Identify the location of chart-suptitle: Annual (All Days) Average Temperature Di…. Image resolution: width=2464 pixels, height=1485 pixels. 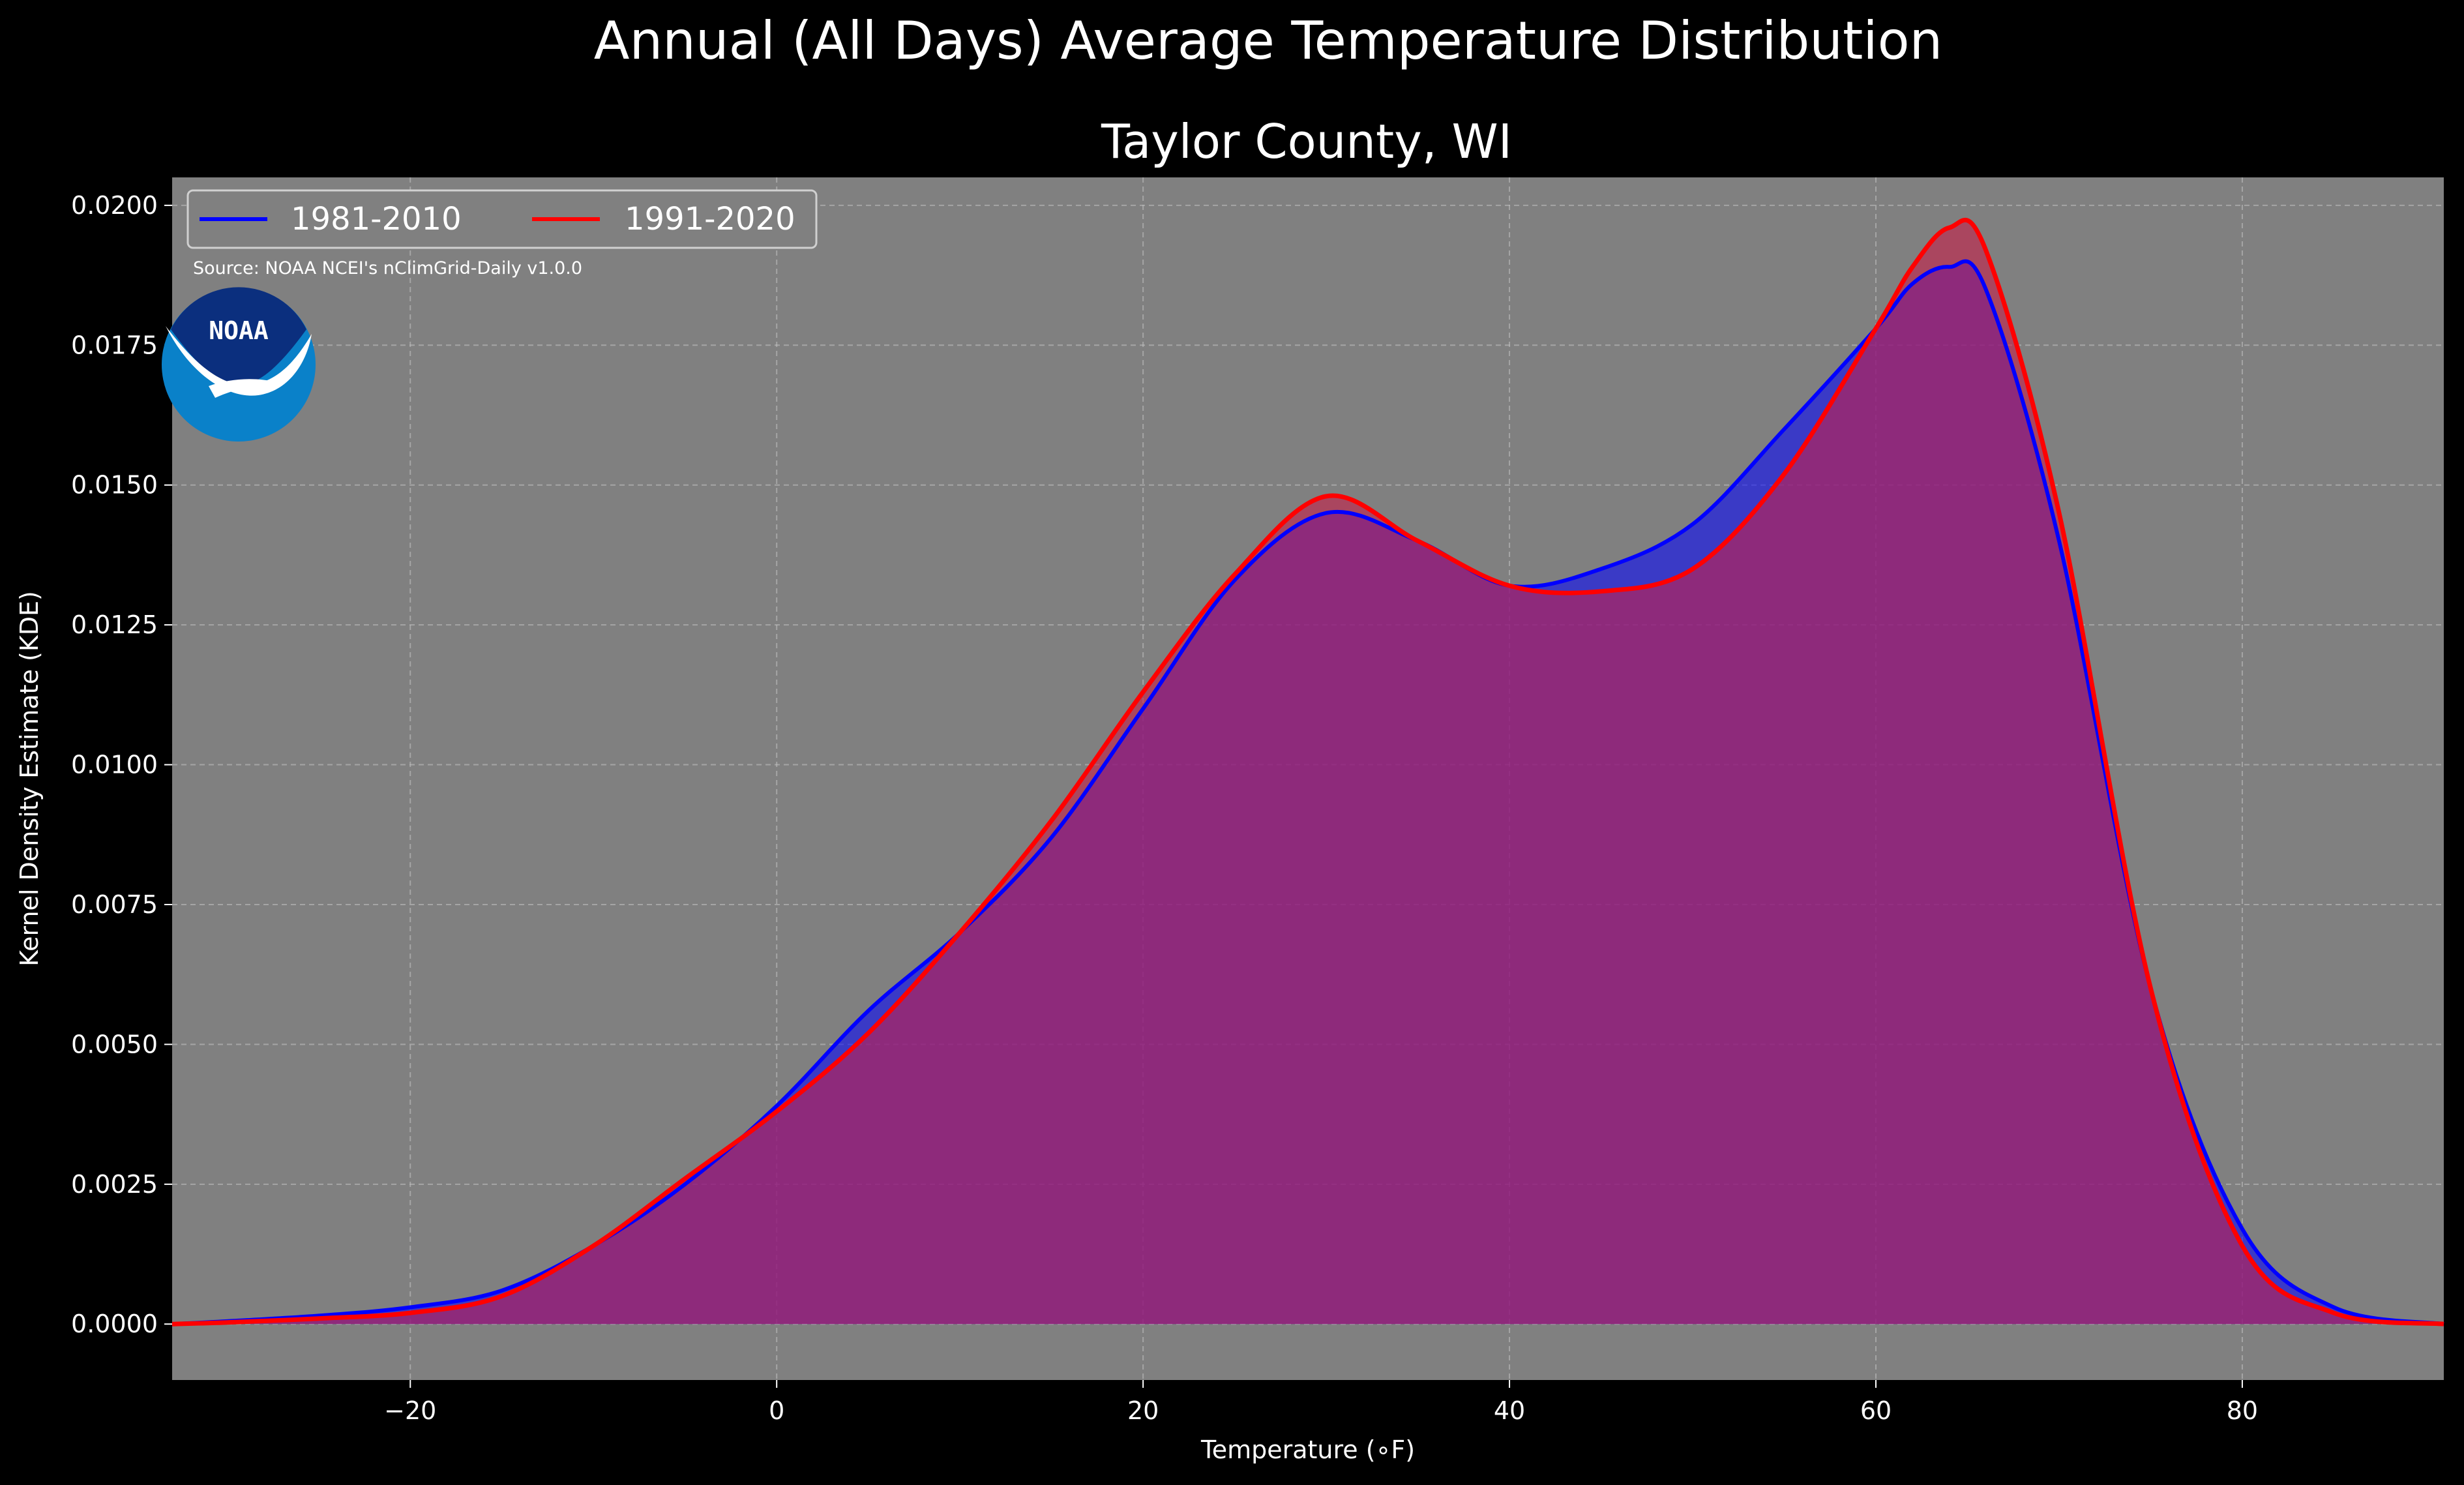
(1268, 40).